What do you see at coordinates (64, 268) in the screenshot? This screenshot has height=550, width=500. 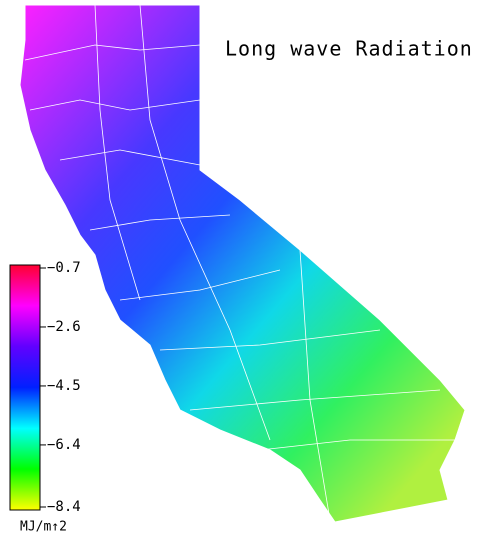 I see `colorbar-tick-label: −0.7` at bounding box center [64, 268].